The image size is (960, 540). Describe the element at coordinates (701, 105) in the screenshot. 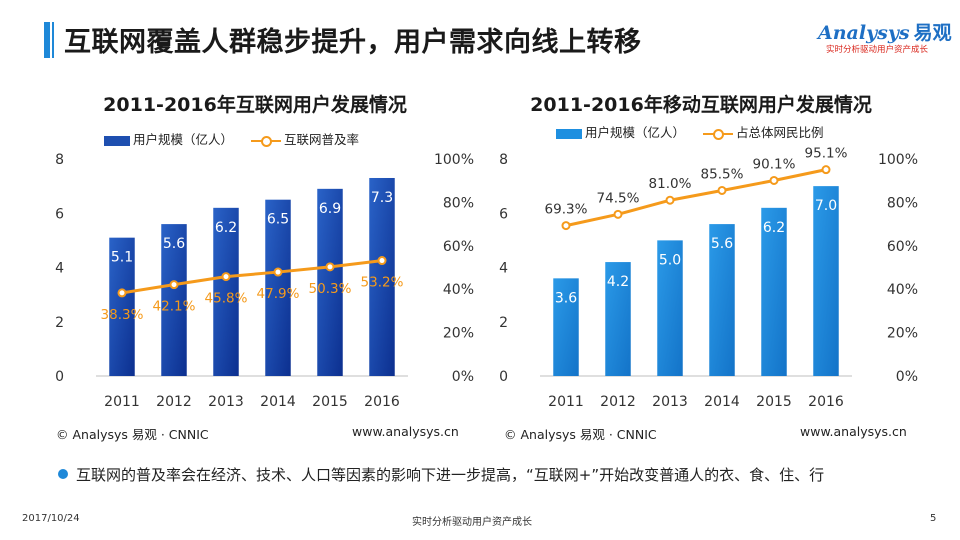

I see `chart-title: 2011-2016年移动互联网用户发展情况` at that location.